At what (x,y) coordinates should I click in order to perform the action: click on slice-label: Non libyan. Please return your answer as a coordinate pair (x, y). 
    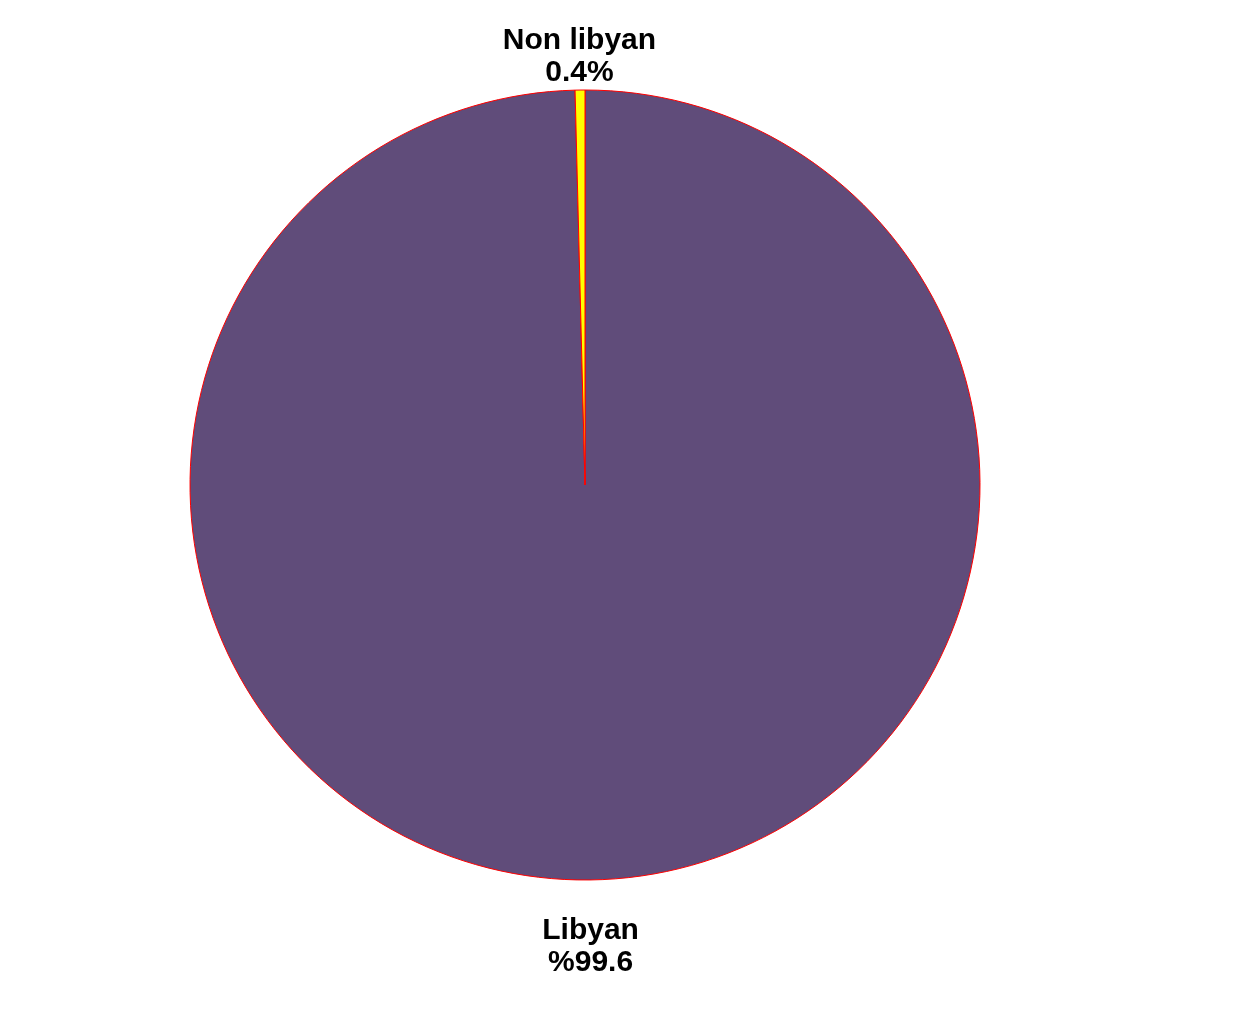
    Looking at the image, I should click on (579, 39).